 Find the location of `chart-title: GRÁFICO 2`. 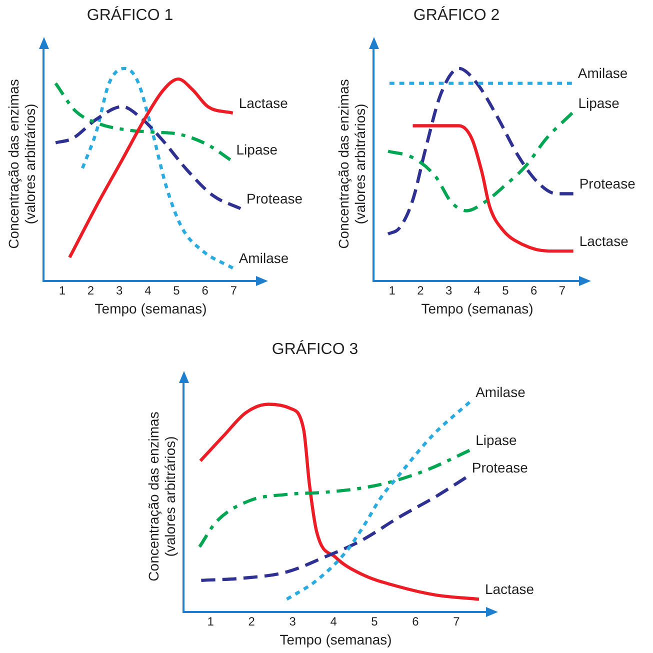

chart-title: GRÁFICO 2 is located at coordinates (456, 15).